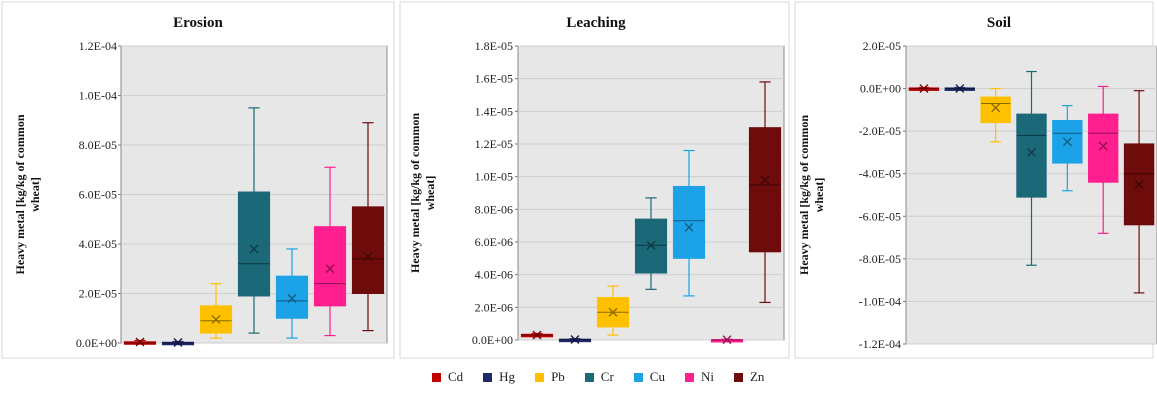  What do you see at coordinates (558, 376) in the screenshot?
I see `legend-label: Pb` at bounding box center [558, 376].